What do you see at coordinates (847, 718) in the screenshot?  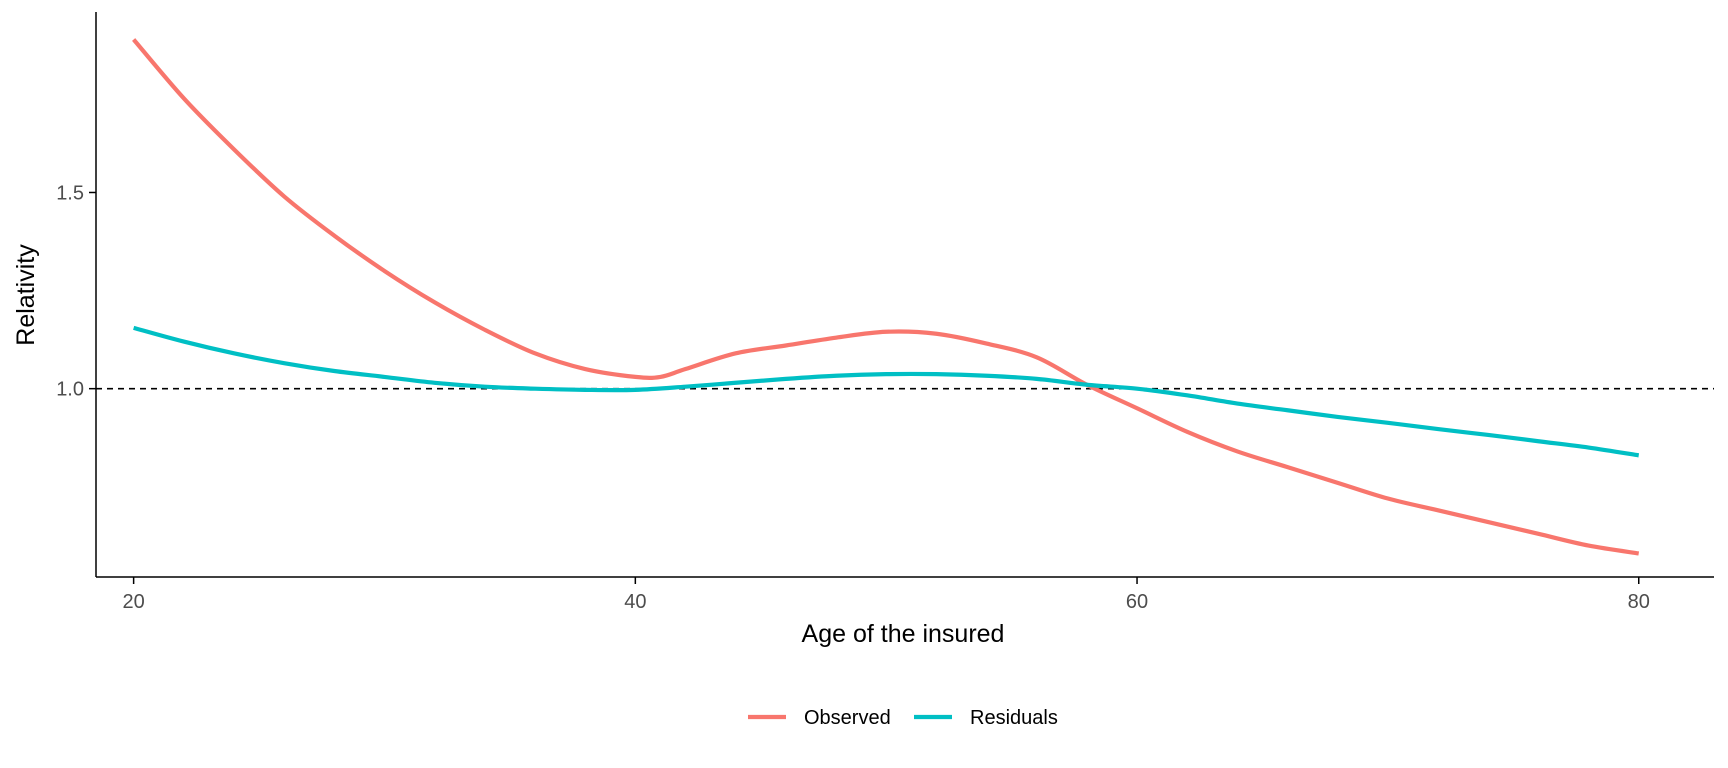 I see `legend-label-observed: Observed` at bounding box center [847, 718].